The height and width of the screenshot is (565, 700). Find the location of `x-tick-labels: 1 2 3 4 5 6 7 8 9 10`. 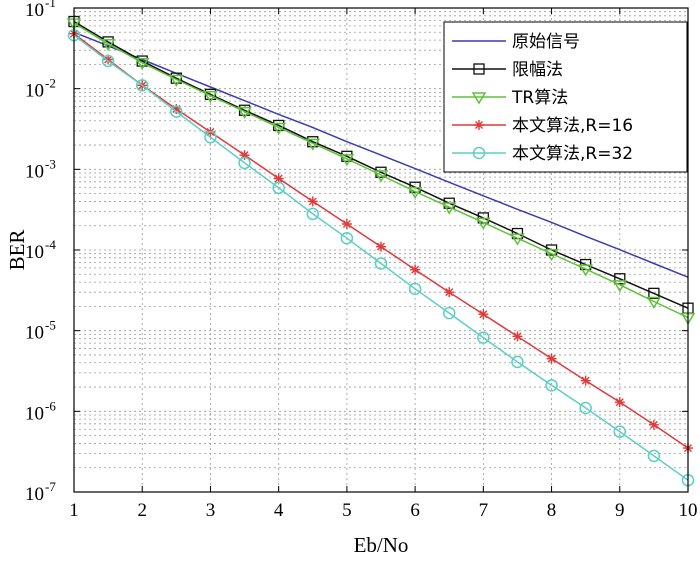

x-tick-labels: 1 2 3 4 5 6 7 8 9 10 is located at coordinates (383, 510).